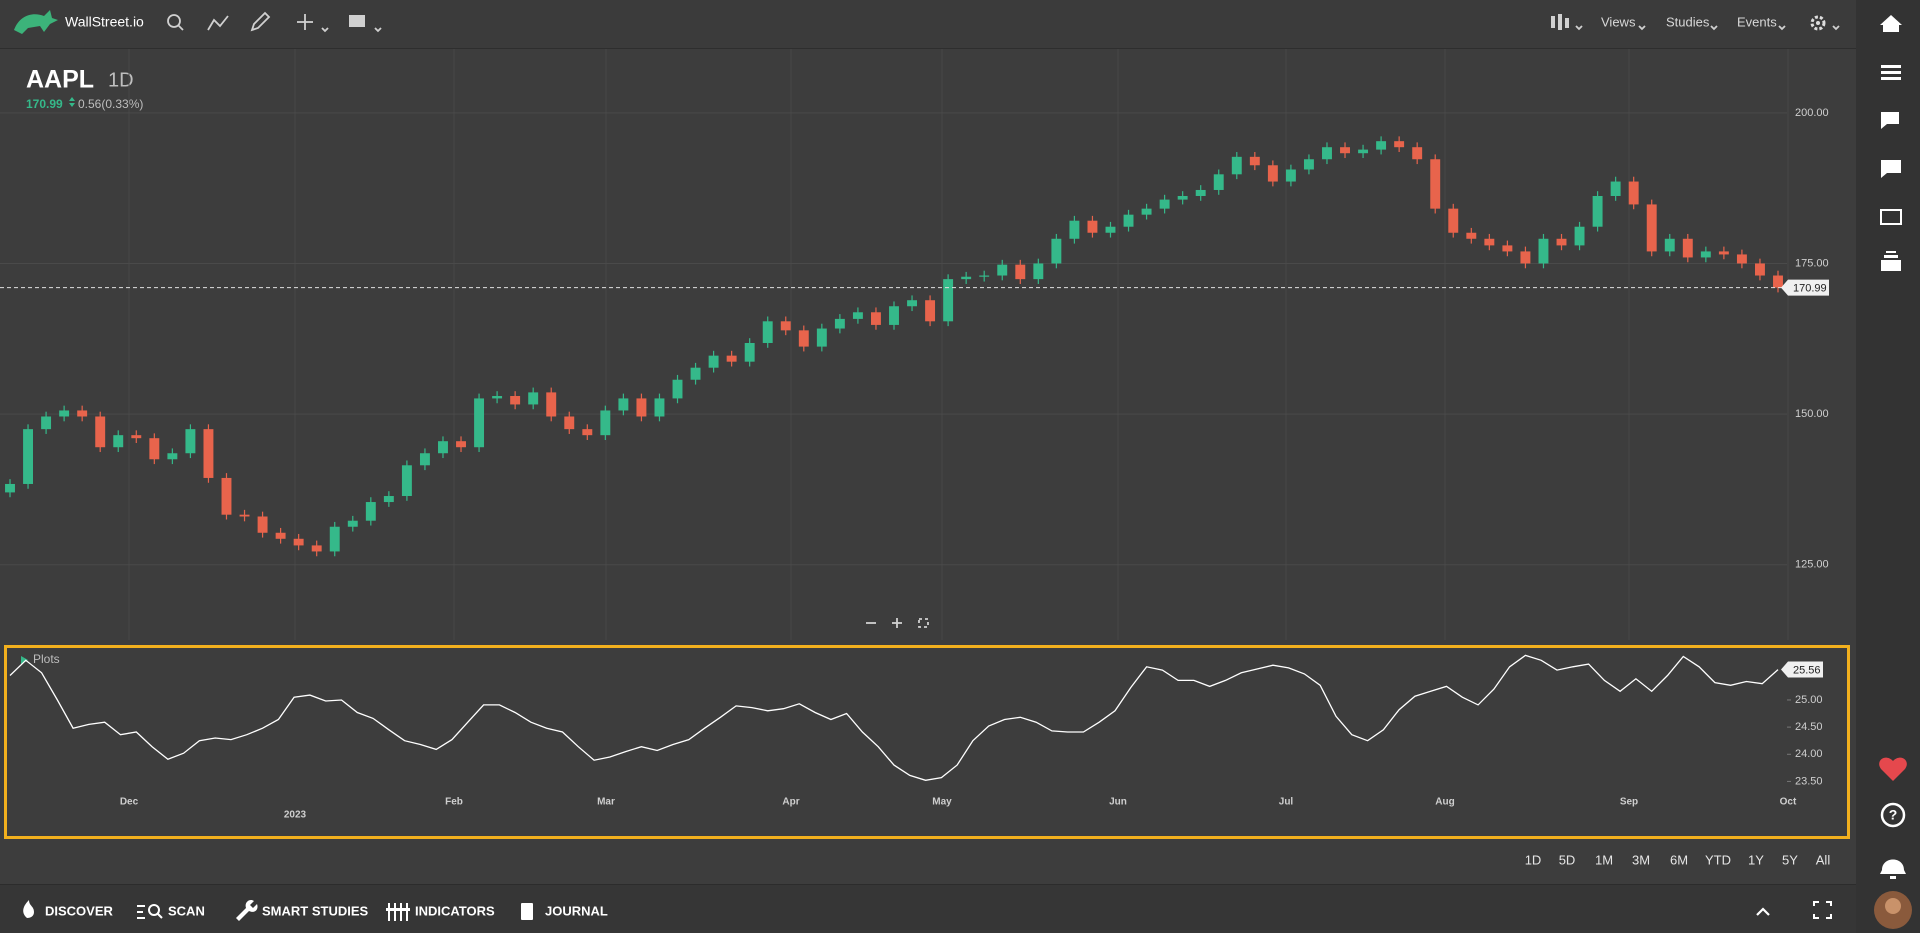 This screenshot has width=1920, height=933. I want to click on brand: WallStreet.io, so click(104, 22).